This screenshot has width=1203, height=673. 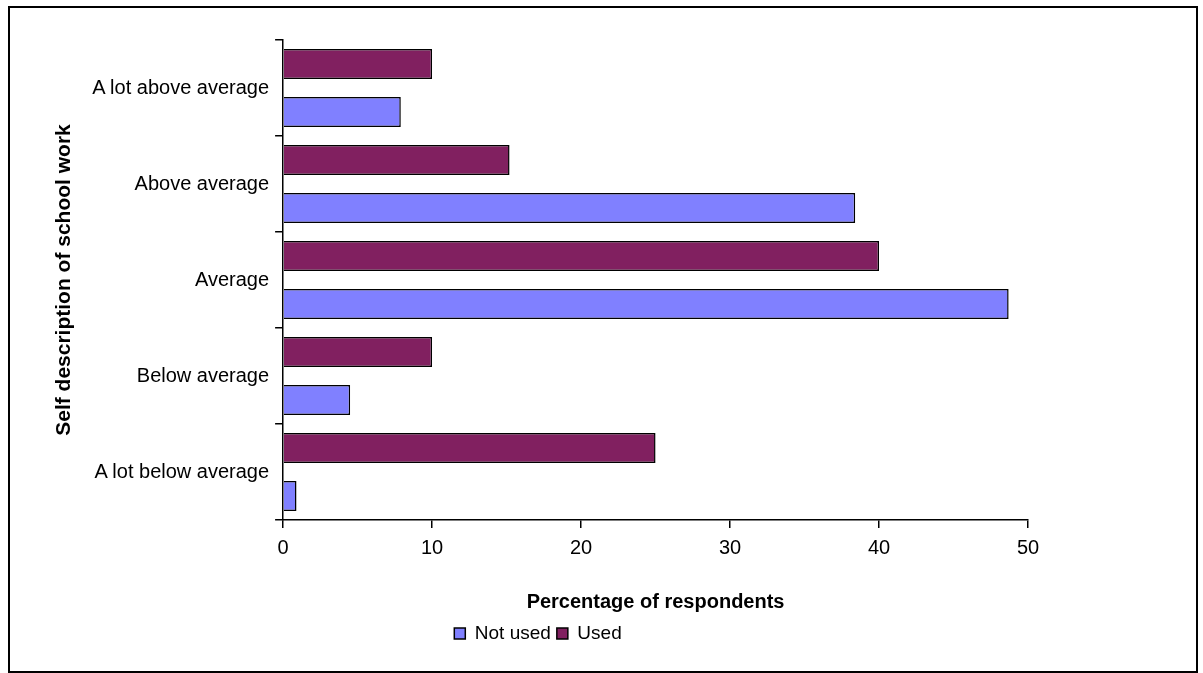 What do you see at coordinates (581, 546) in the screenshot?
I see `x-tick-label: 20` at bounding box center [581, 546].